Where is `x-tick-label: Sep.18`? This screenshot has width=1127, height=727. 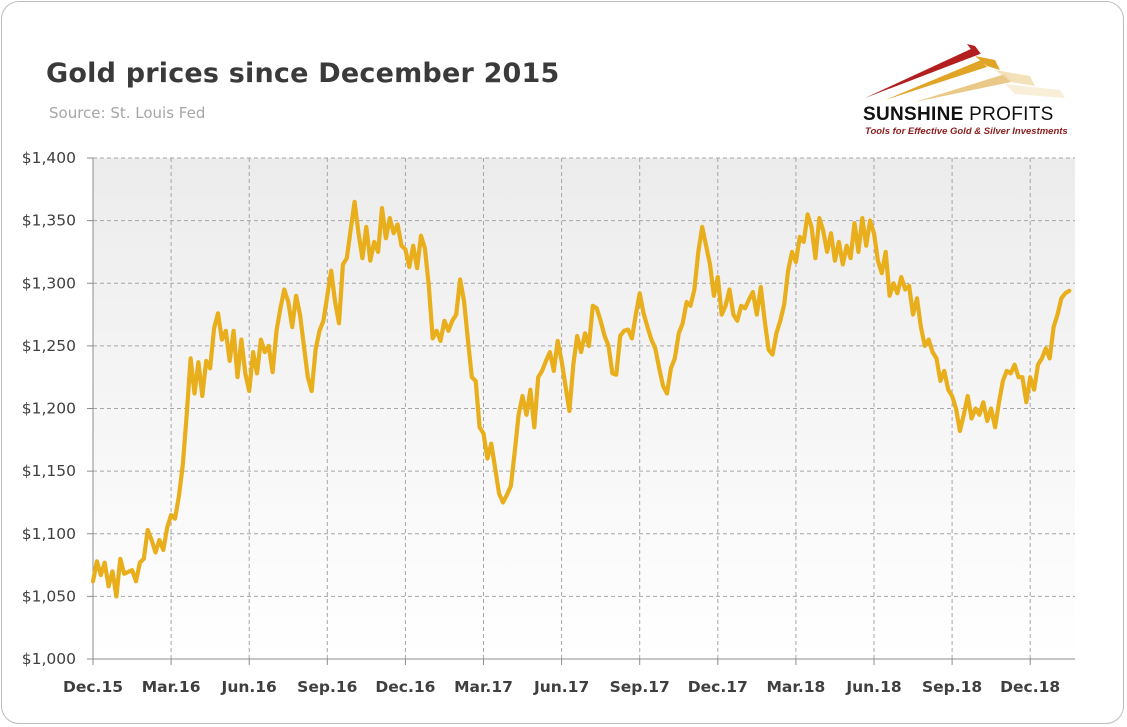 x-tick-label: Sep.18 is located at coordinates (952, 687).